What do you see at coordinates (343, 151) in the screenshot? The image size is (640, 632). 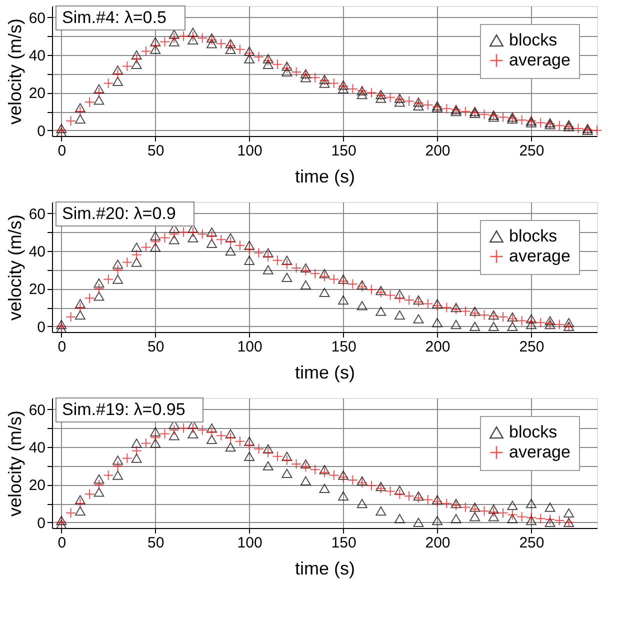 I see `x-tick-label: 150` at bounding box center [343, 151].